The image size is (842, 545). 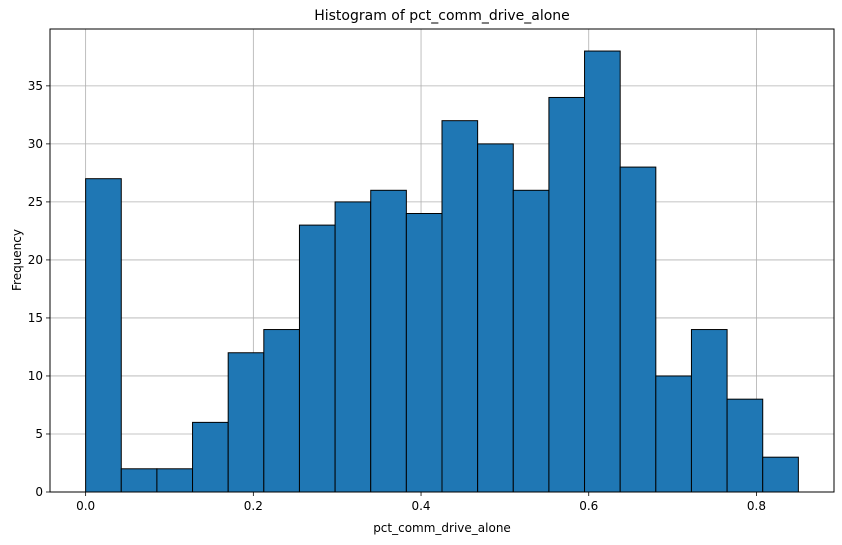 I want to click on x-axis-ticks: 0.0 0.2 0.4 0.6 0.8, so click(x=421, y=502).